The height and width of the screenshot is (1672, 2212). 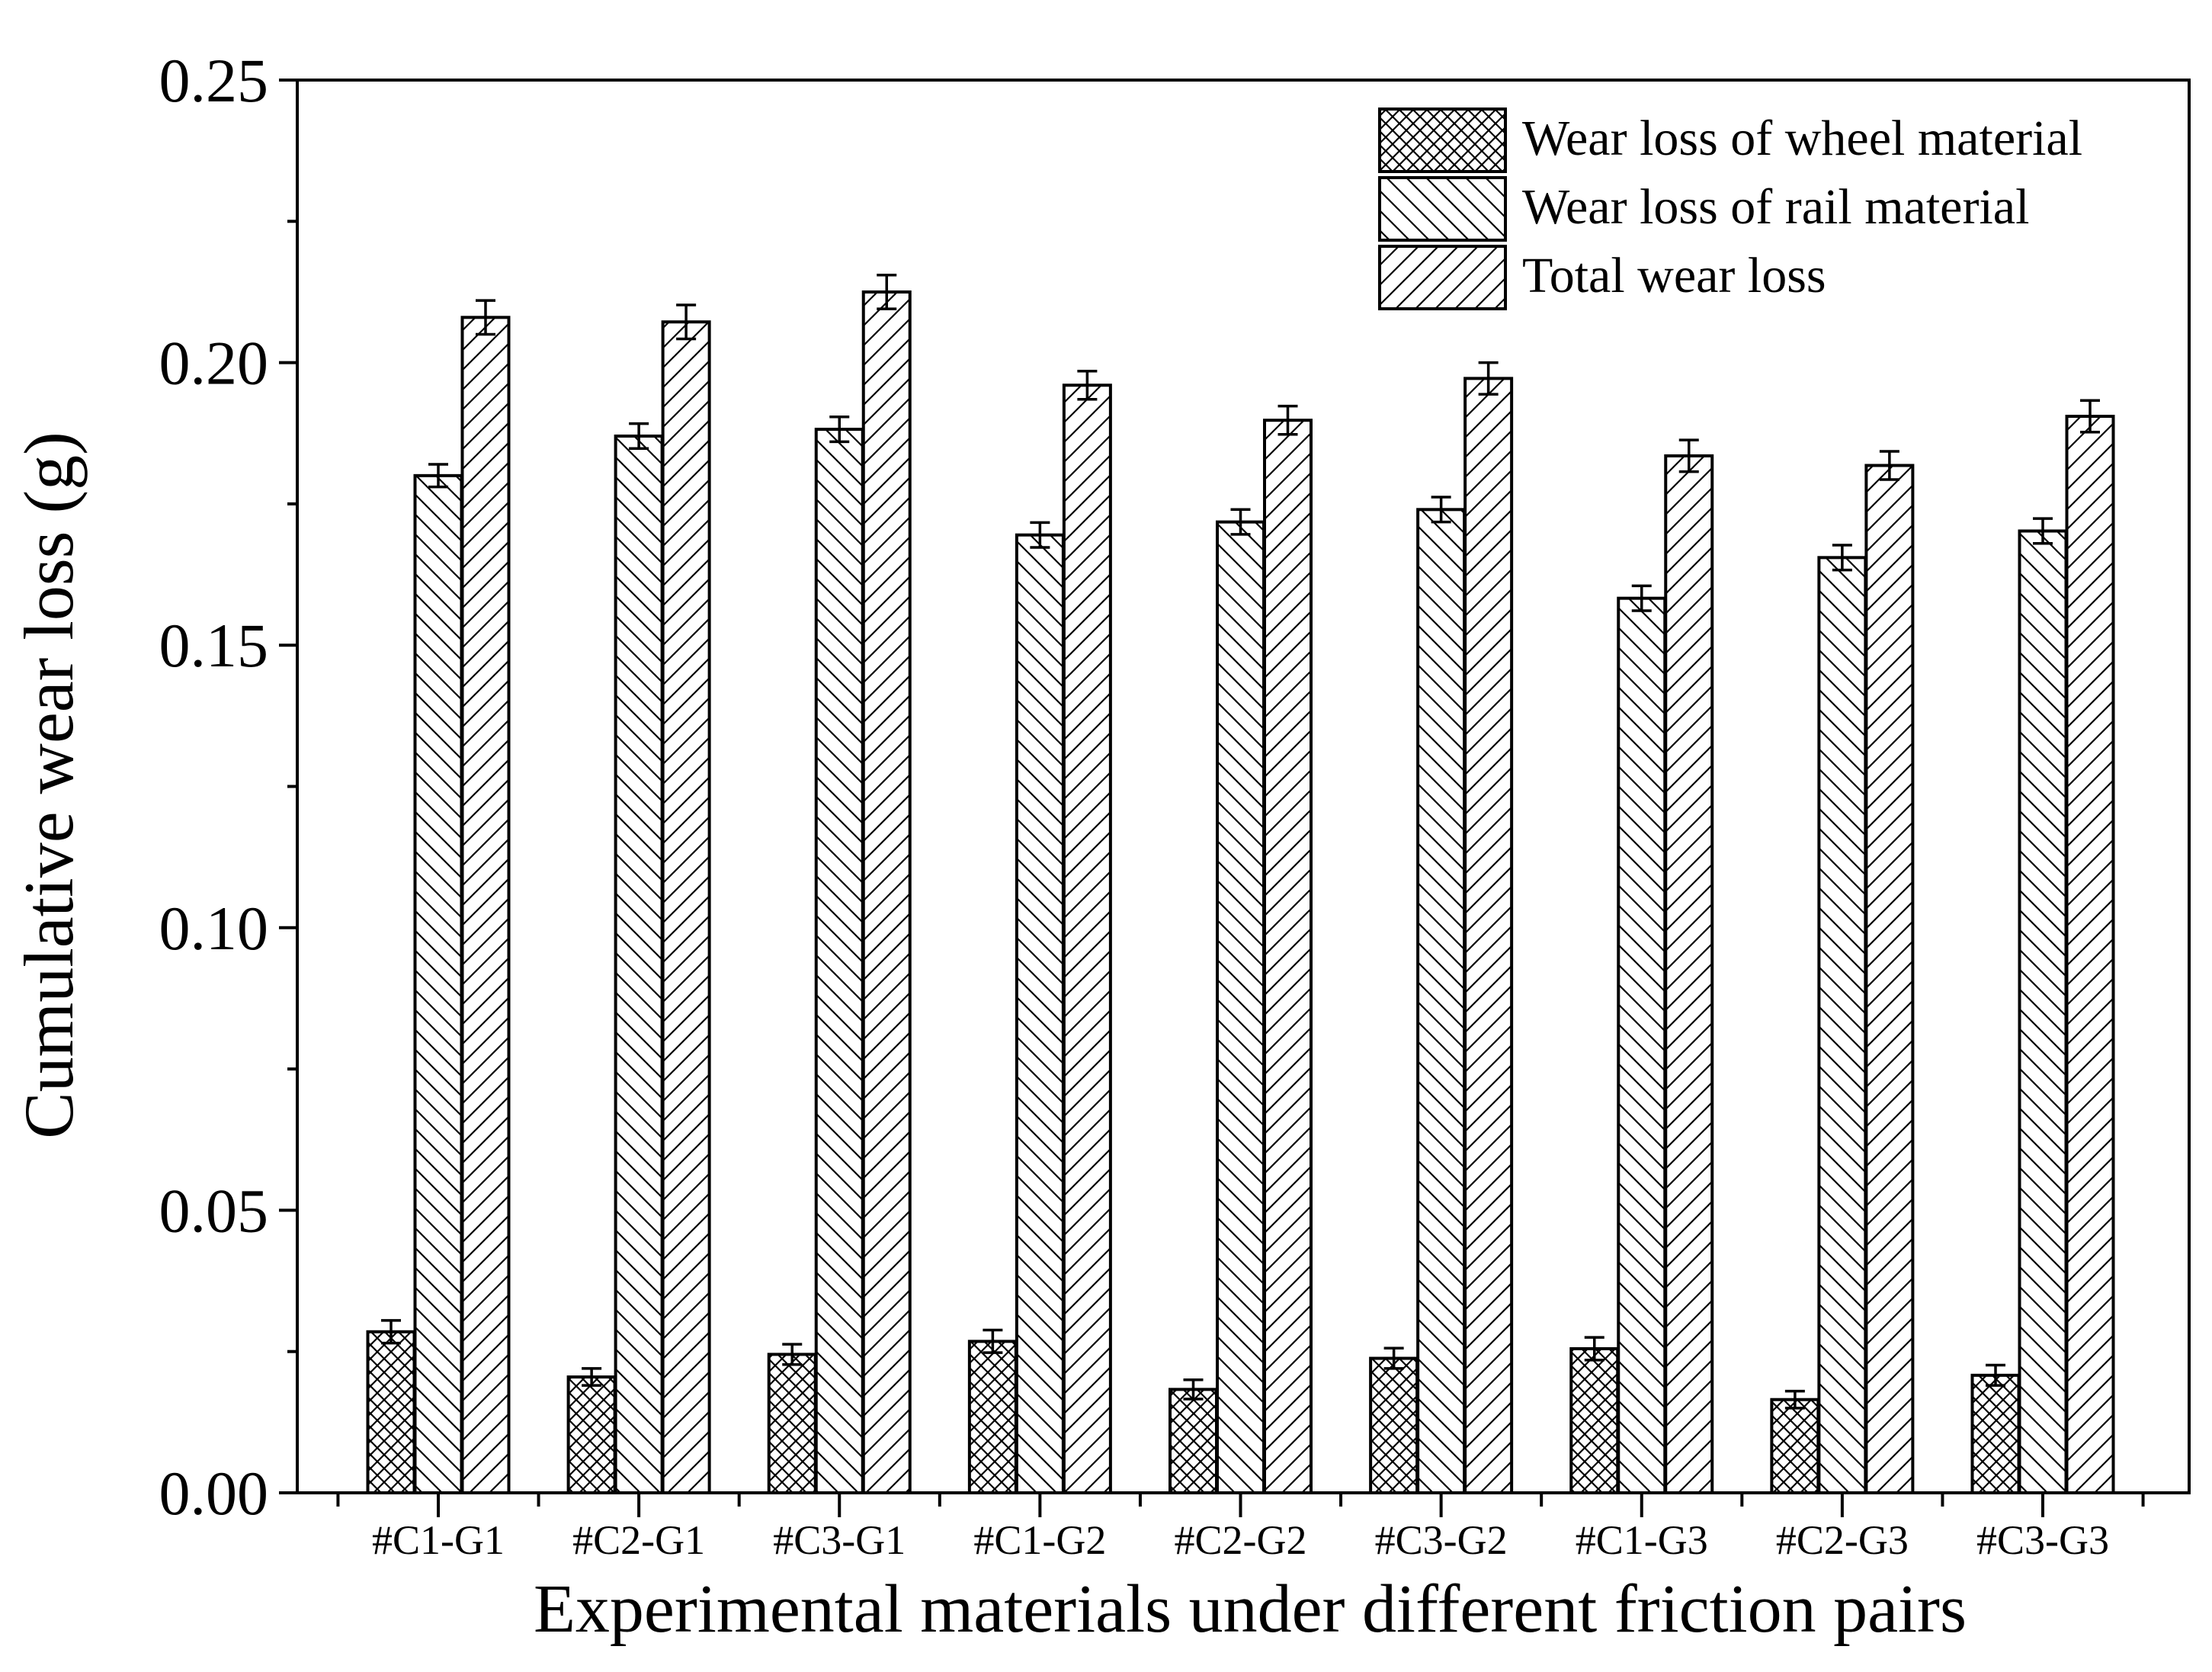 I want to click on x-tick-label-7: #C1-G3, so click(x=1642, y=1540).